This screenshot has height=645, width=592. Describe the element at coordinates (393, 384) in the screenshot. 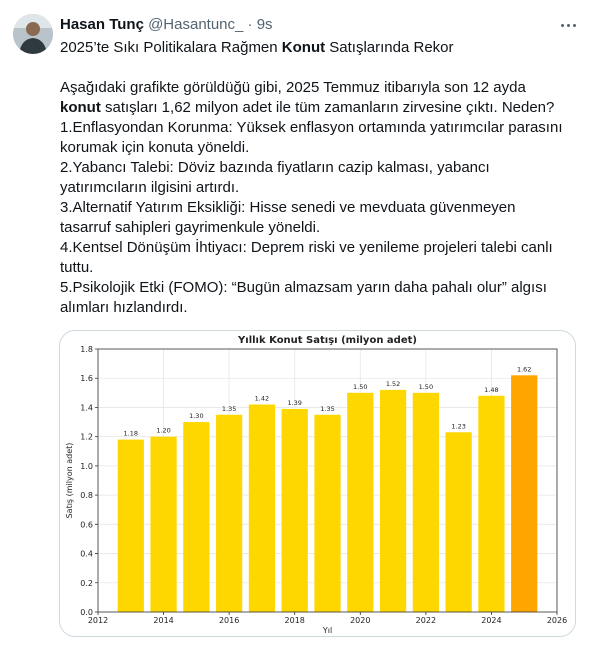

I see `data-label: 1.52` at that location.